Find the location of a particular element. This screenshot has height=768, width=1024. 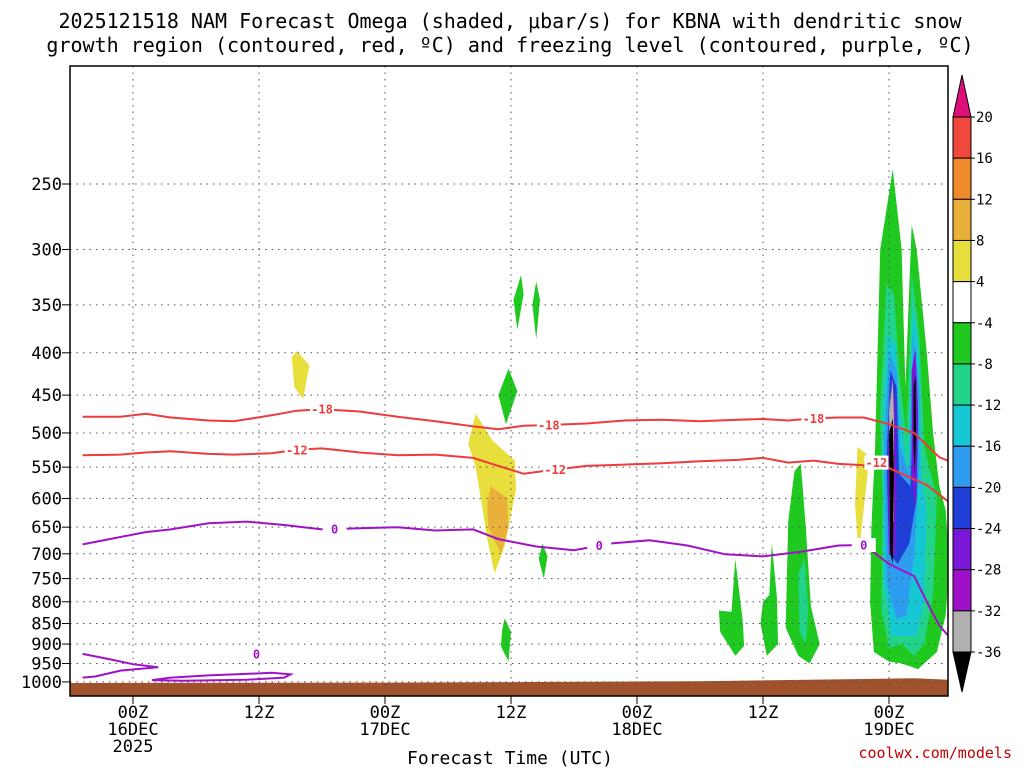

credit-text: coolwx.com/models is located at coordinates (935, 753).